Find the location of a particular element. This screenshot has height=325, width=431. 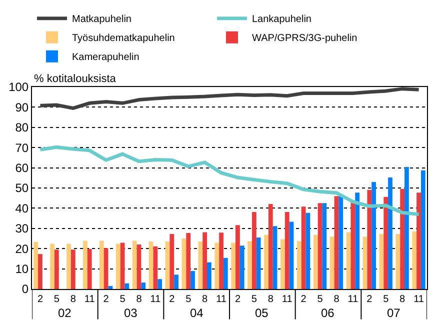

text: 05 is located at coordinates (262, 313).